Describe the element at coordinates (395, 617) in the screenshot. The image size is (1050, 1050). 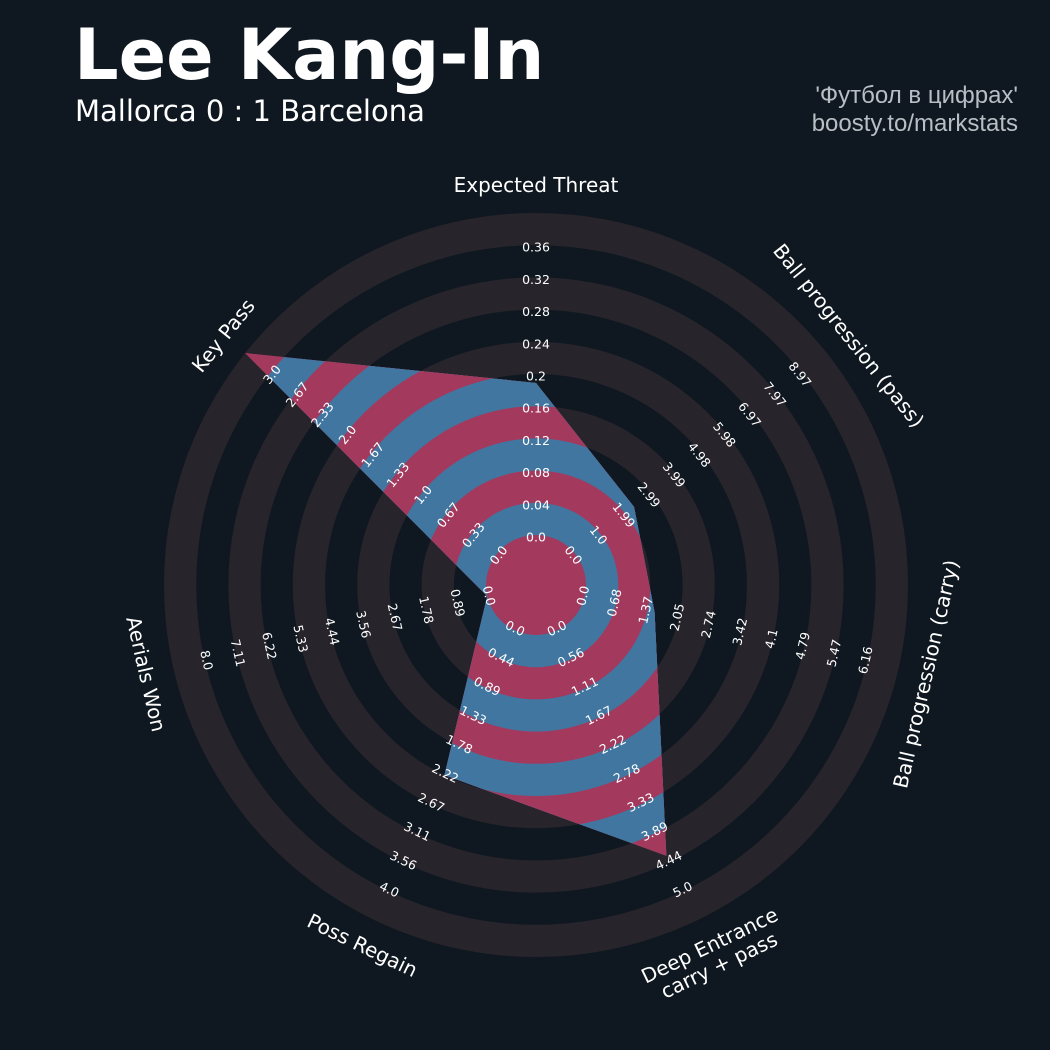
I see `tick-label: 2.67` at that location.